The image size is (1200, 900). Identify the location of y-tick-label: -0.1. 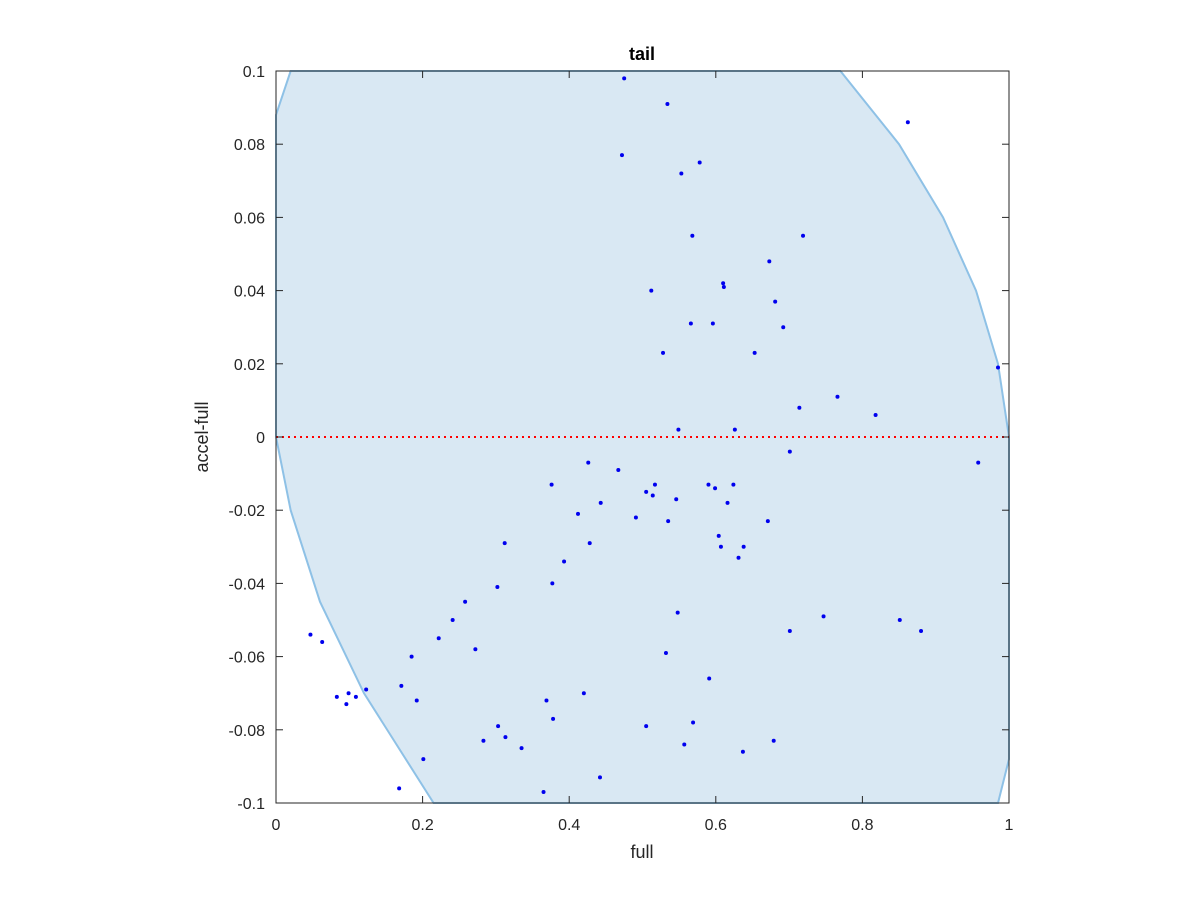
(251, 804).